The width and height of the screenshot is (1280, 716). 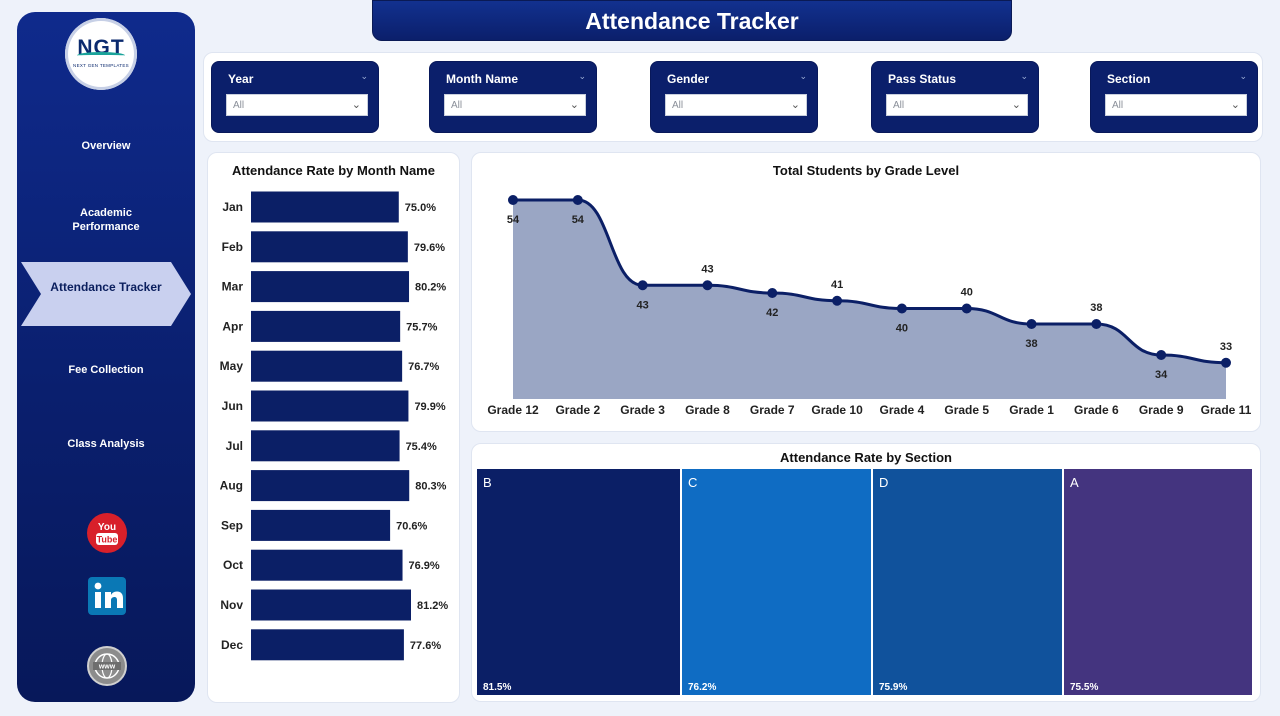 I want to click on filter-pass-status: Pass Status ⌄ All ⌄, so click(x=955, y=97).